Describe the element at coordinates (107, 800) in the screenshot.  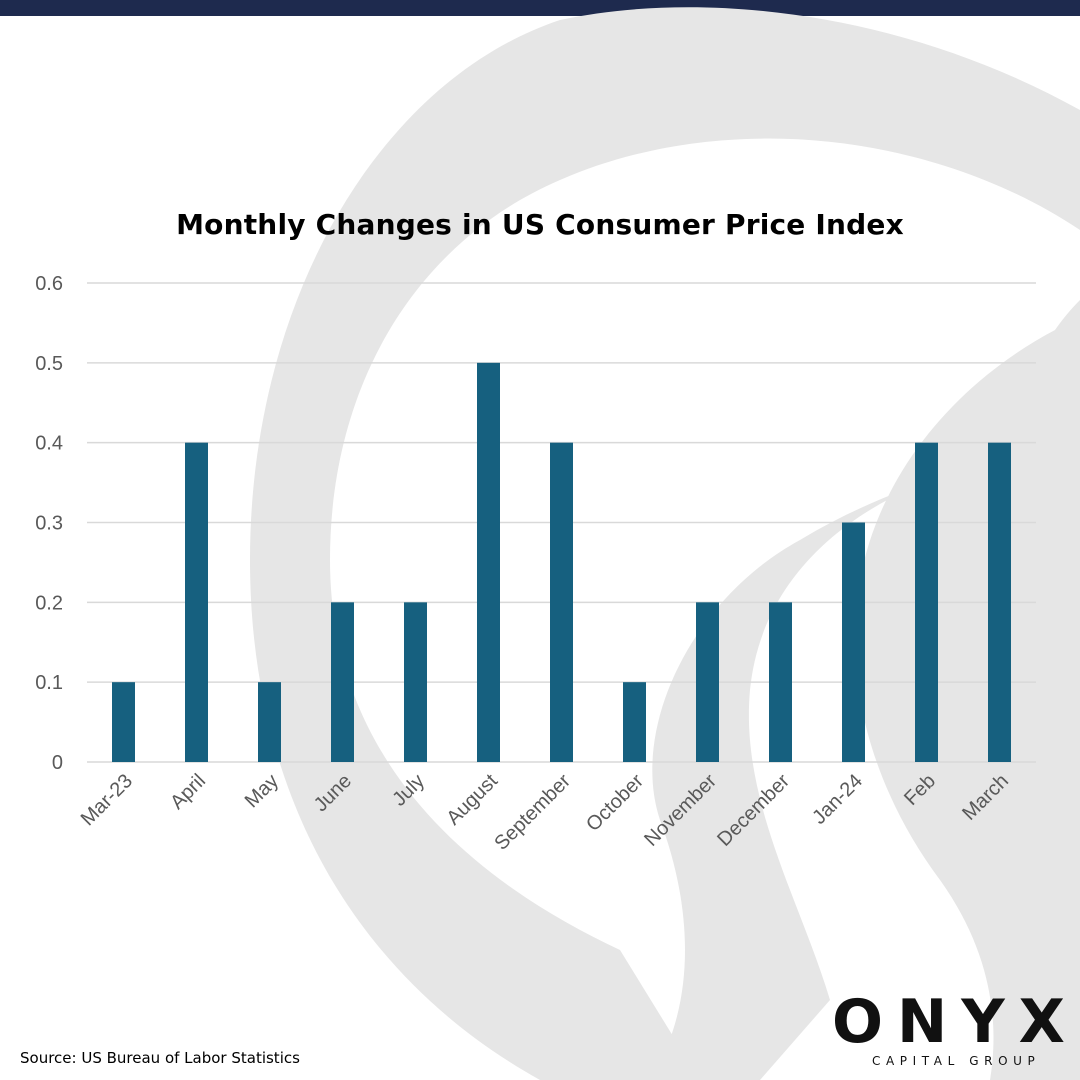
I see `x-tick-label: Mar-23` at that location.